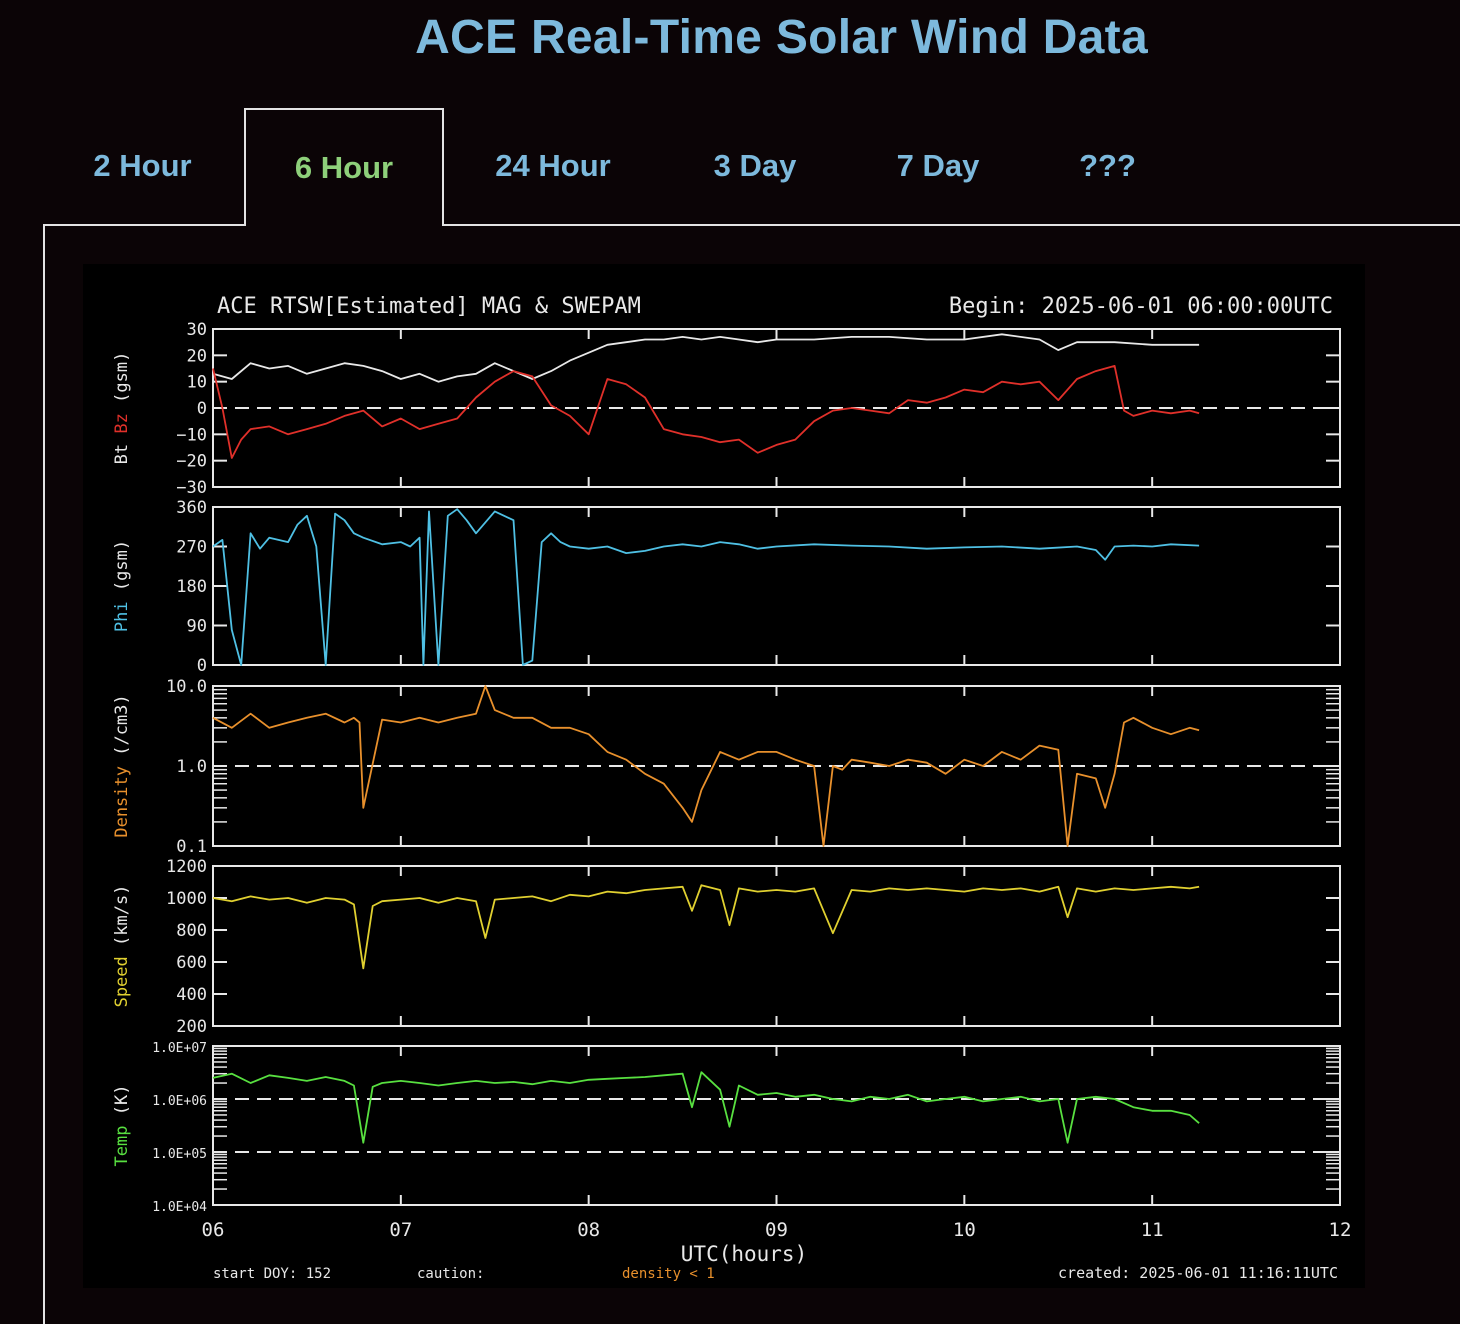 This screenshot has height=1324, width=1460. I want to click on speed-ytick-label: 200, so click(191, 1027).